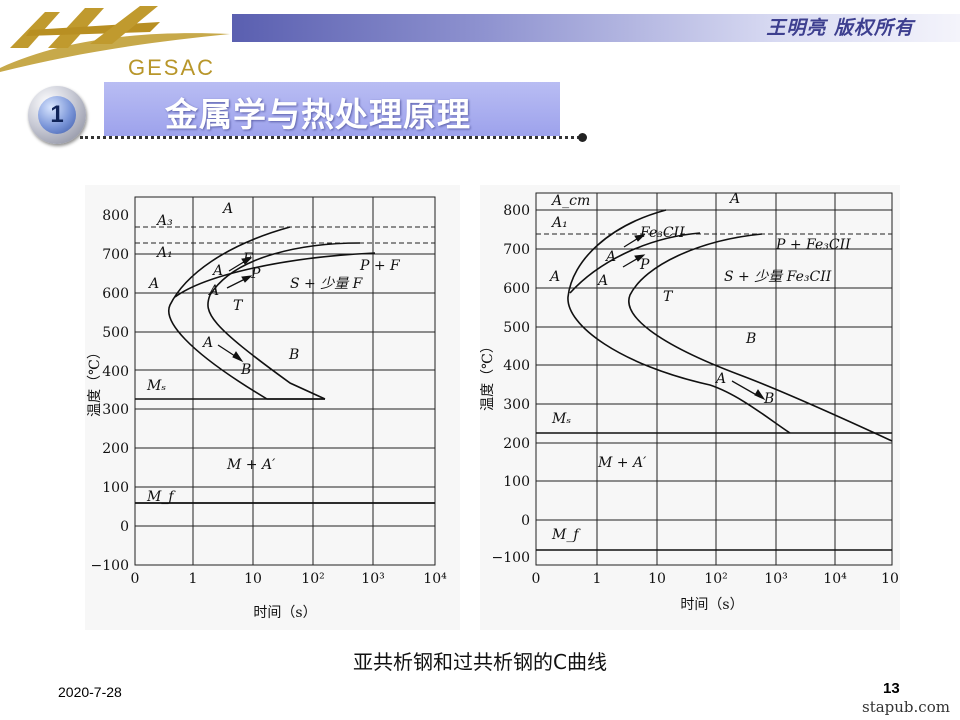  Describe the element at coordinates (511, 558) in the screenshot. I see `right-y-tick: −100` at that location.